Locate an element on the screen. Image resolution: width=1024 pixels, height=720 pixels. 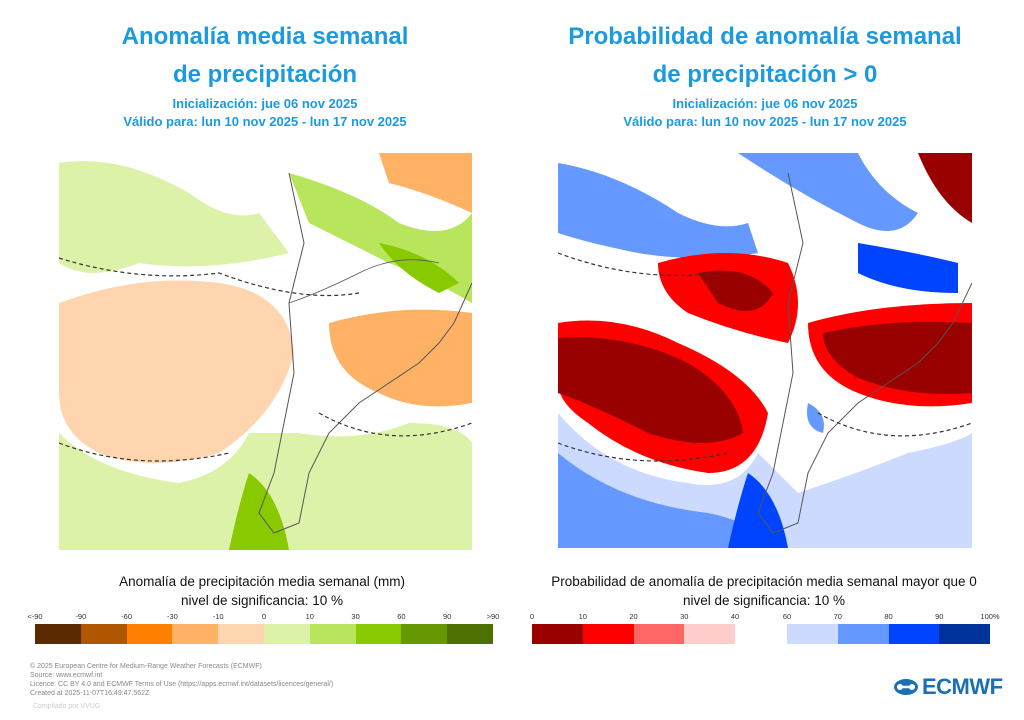
legend-tick-label: -60 is located at coordinates (127, 616).